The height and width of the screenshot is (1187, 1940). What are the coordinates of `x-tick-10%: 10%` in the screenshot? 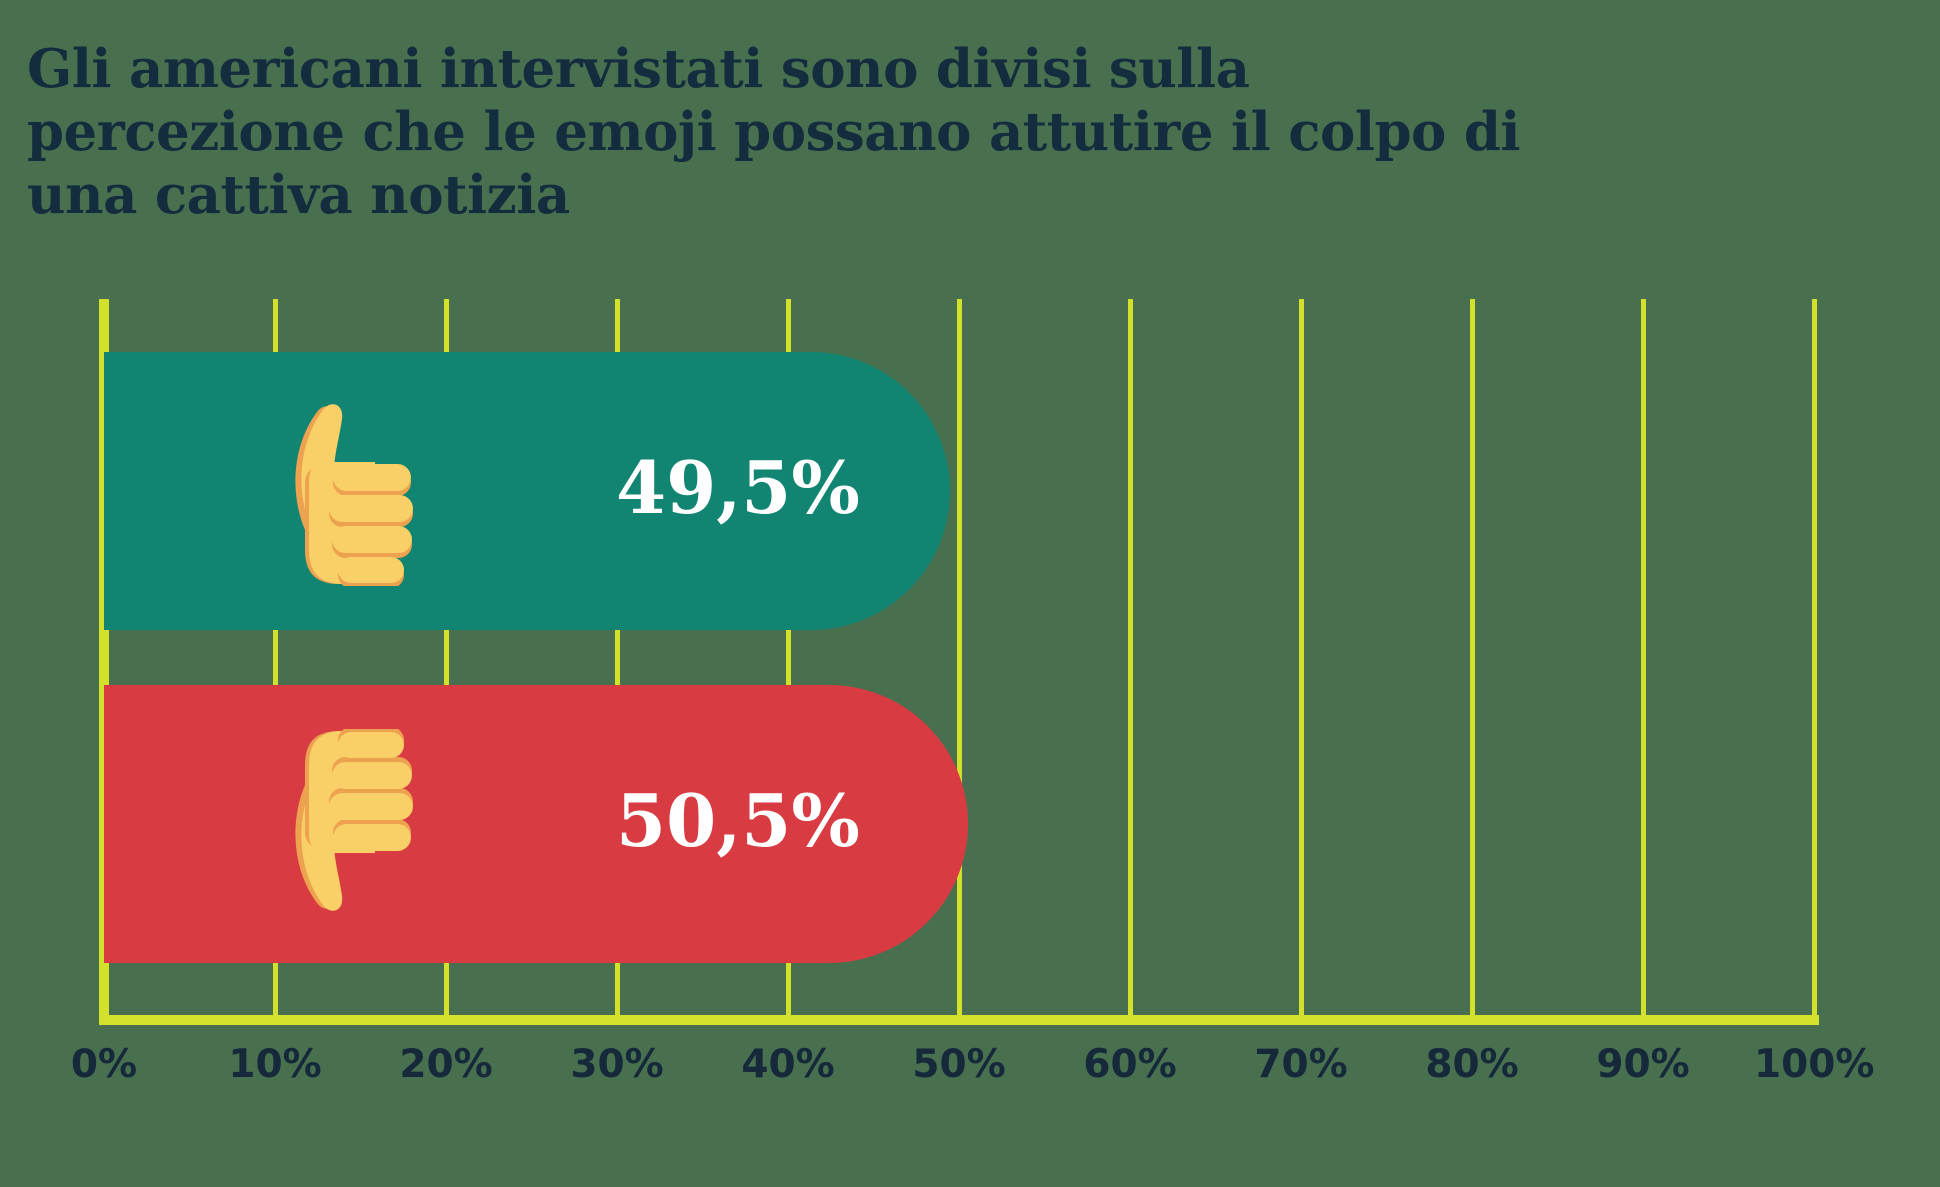 It's located at (275, 1064).